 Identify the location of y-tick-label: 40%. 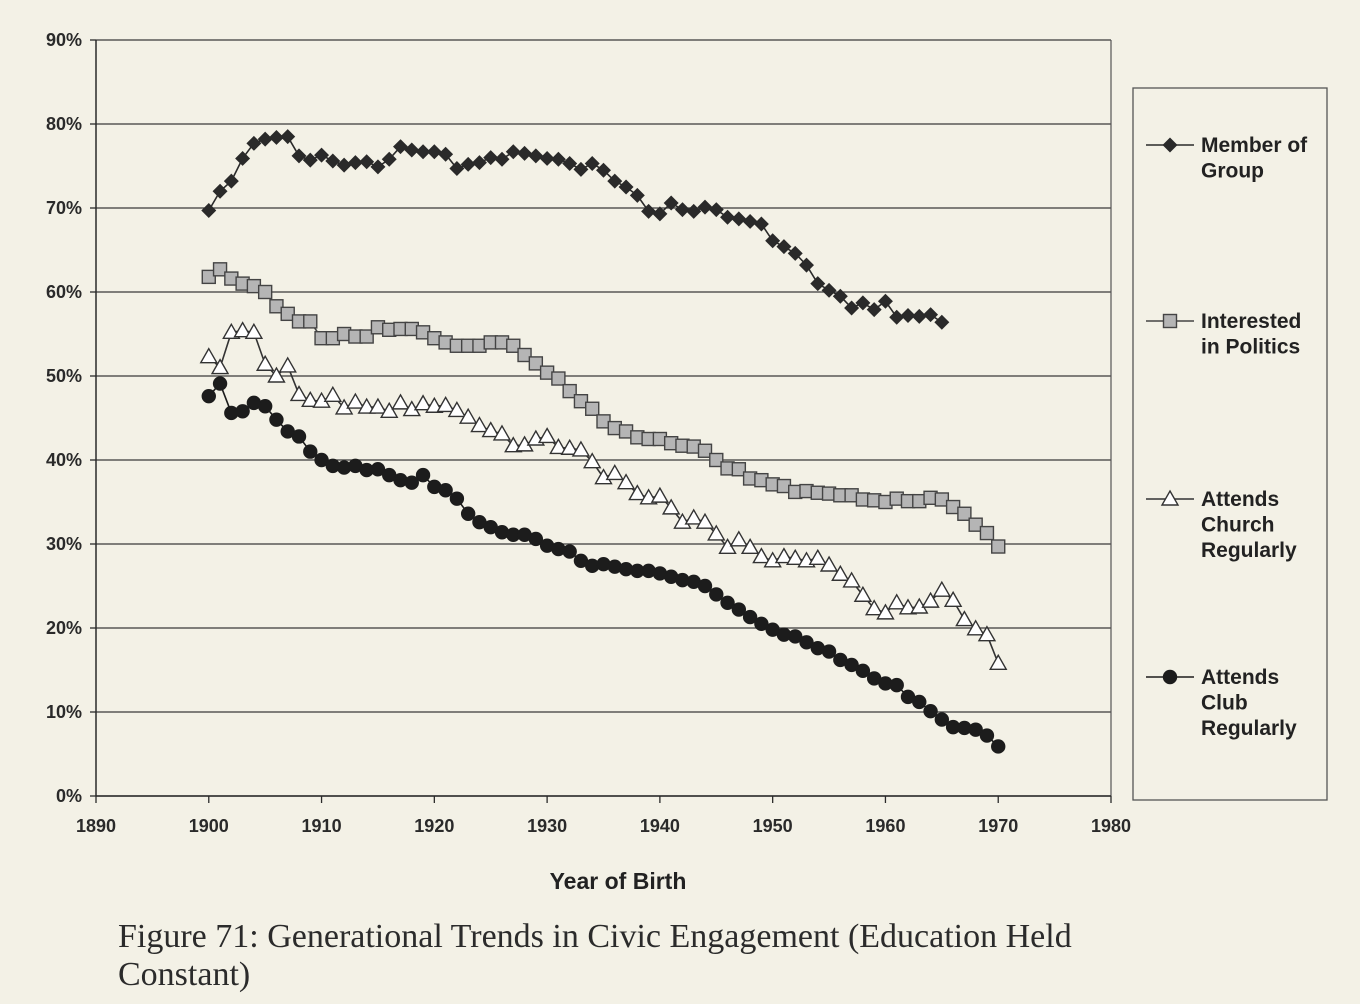
(64, 460).